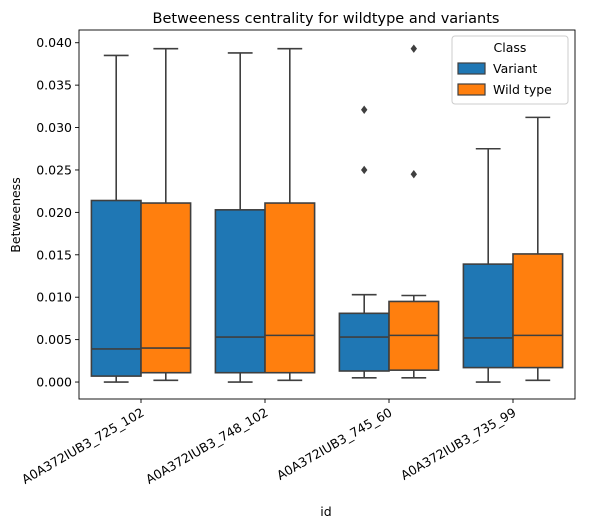 The image size is (589, 528). I want to click on y-tick-label: 0.040, so click(54, 42).